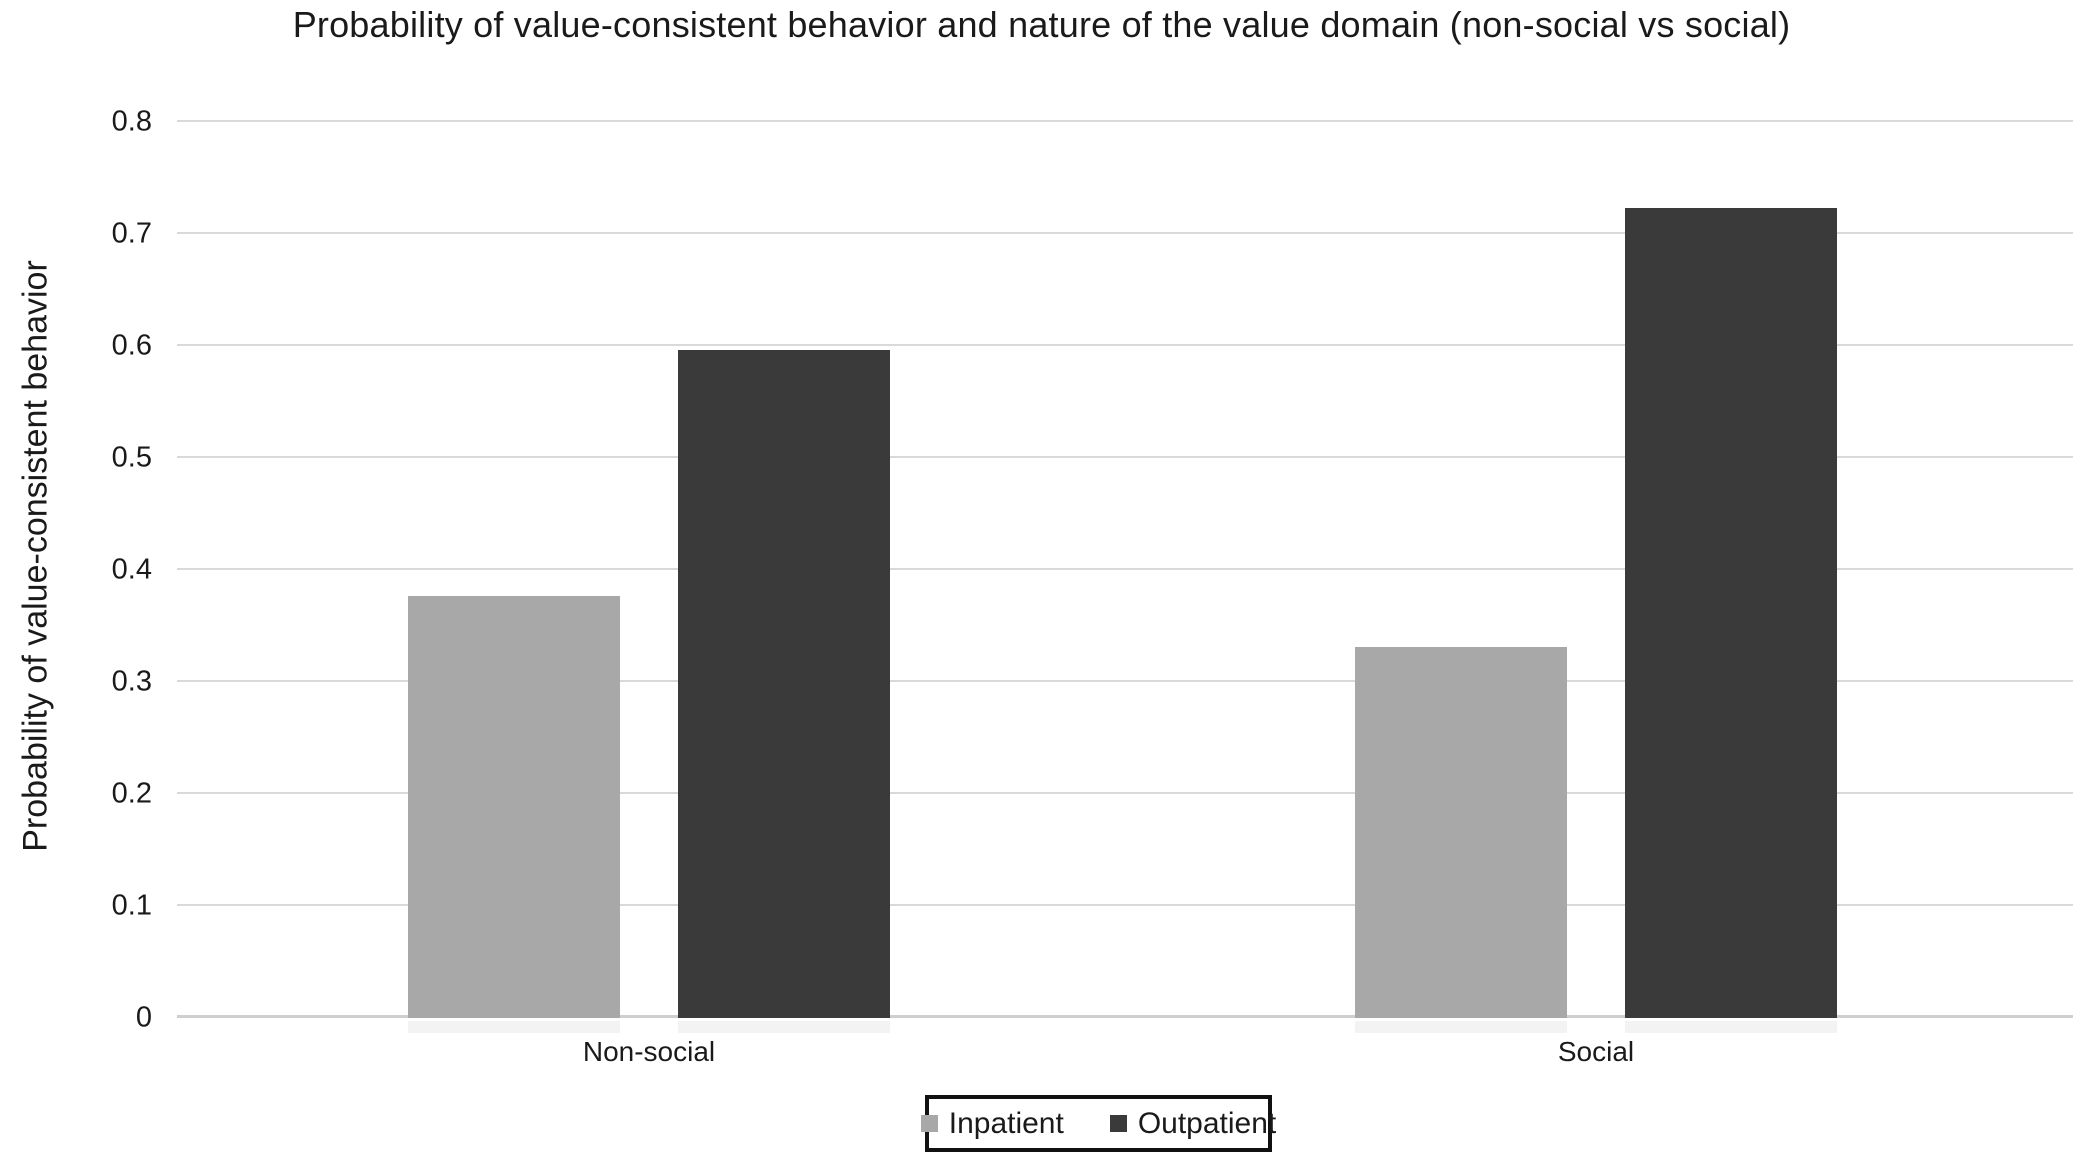 This screenshot has width=2083, height=1158. I want to click on x-axis-baseline, so click(1125, 1016).